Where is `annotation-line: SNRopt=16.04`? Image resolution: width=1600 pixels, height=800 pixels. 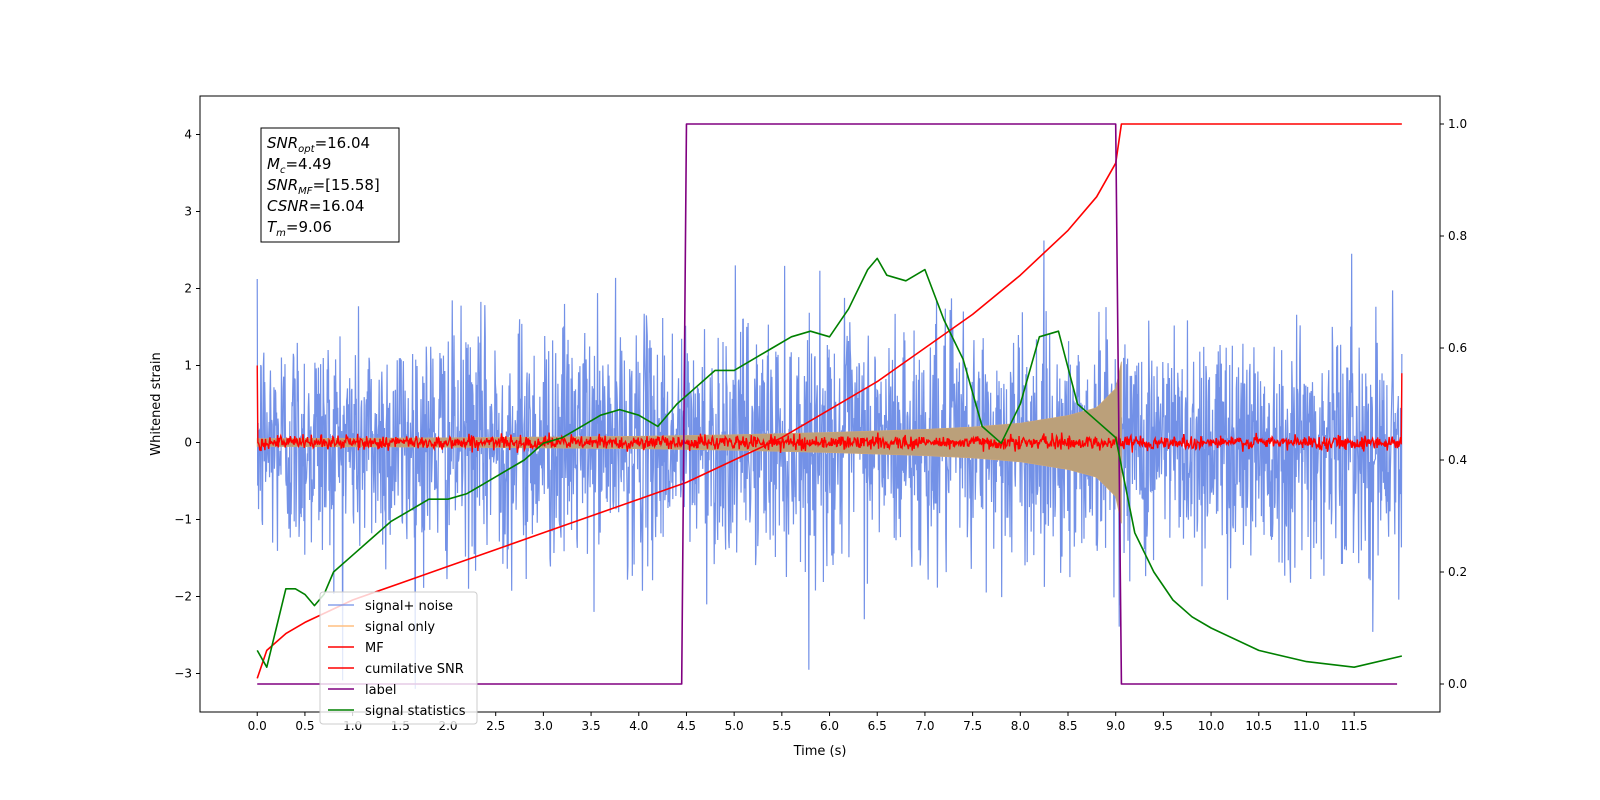
annotation-line: SNRopt=16.04 is located at coordinates (318, 144).